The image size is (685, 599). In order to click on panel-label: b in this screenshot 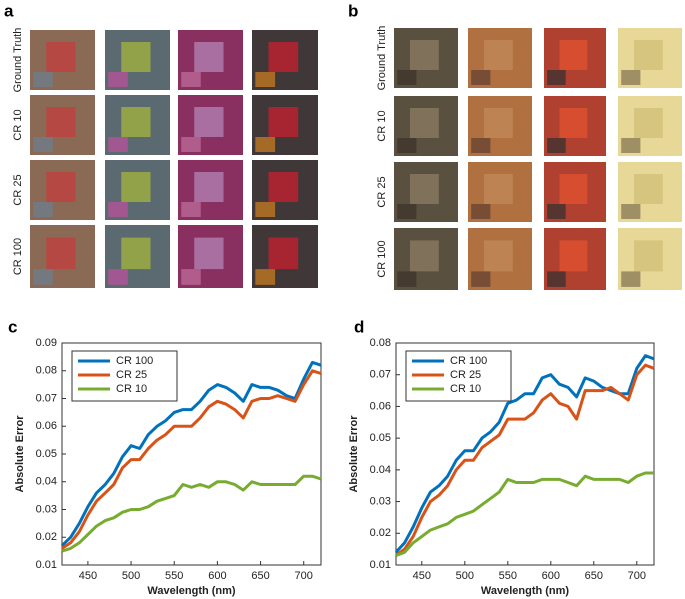, I will do `click(353, 10)`.